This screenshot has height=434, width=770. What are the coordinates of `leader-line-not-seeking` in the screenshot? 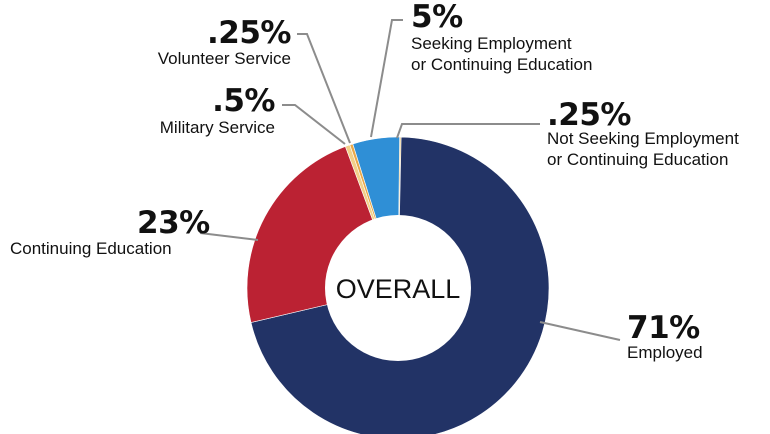 It's located at (468, 131).